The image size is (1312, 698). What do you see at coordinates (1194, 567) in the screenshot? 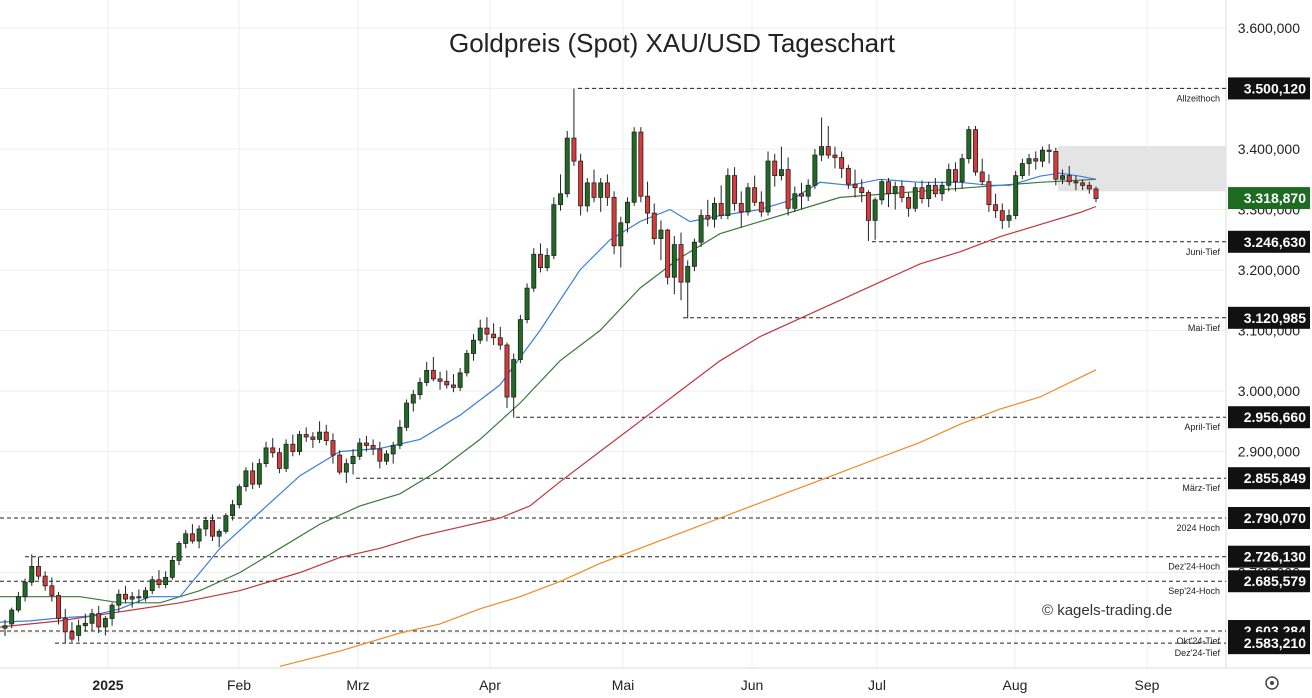
I see `level-name: Dez'24-Hoch` at bounding box center [1194, 567].